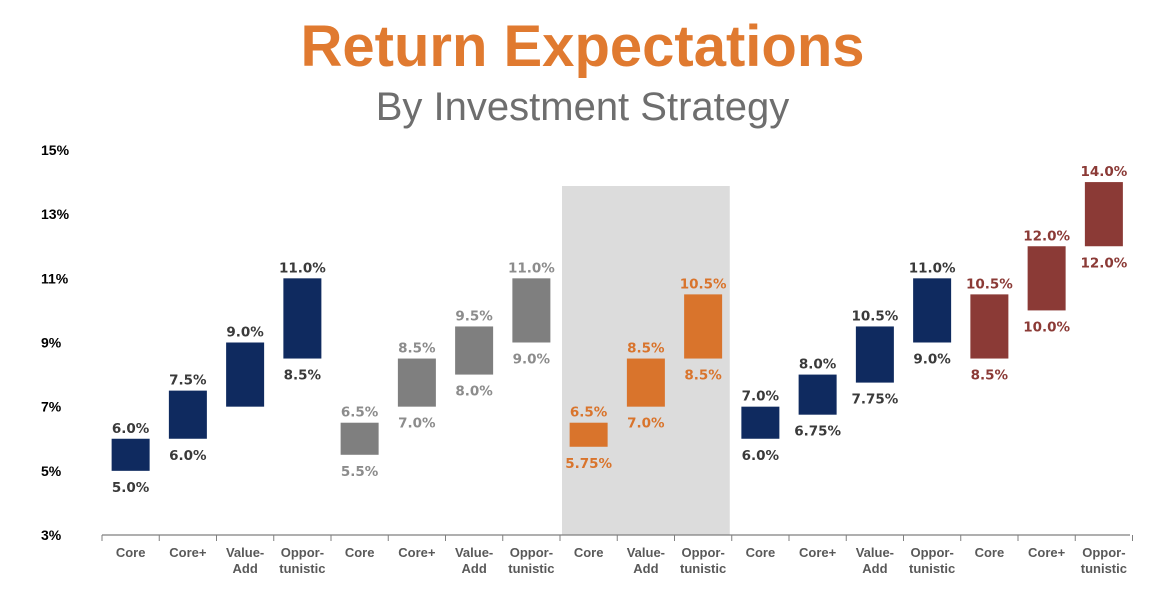  I want to click on y-tick-label: 7%, so click(51, 407).